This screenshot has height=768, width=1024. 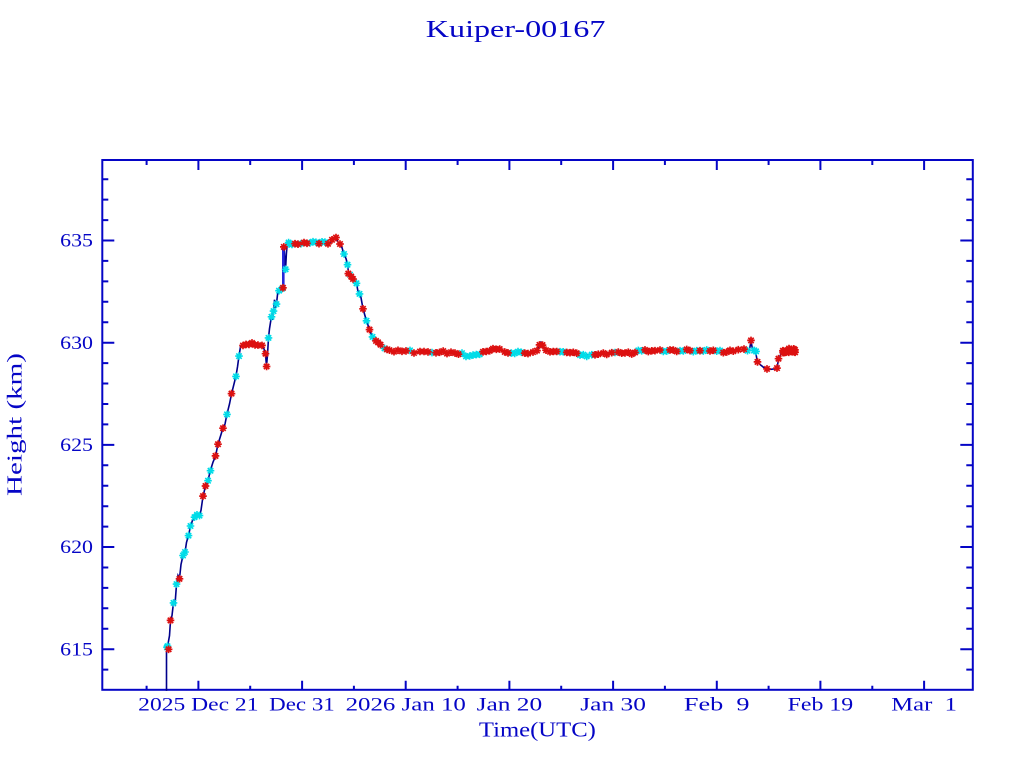 What do you see at coordinates (510, 705) in the screenshot?
I see `svg-text: Jan 20` at bounding box center [510, 705].